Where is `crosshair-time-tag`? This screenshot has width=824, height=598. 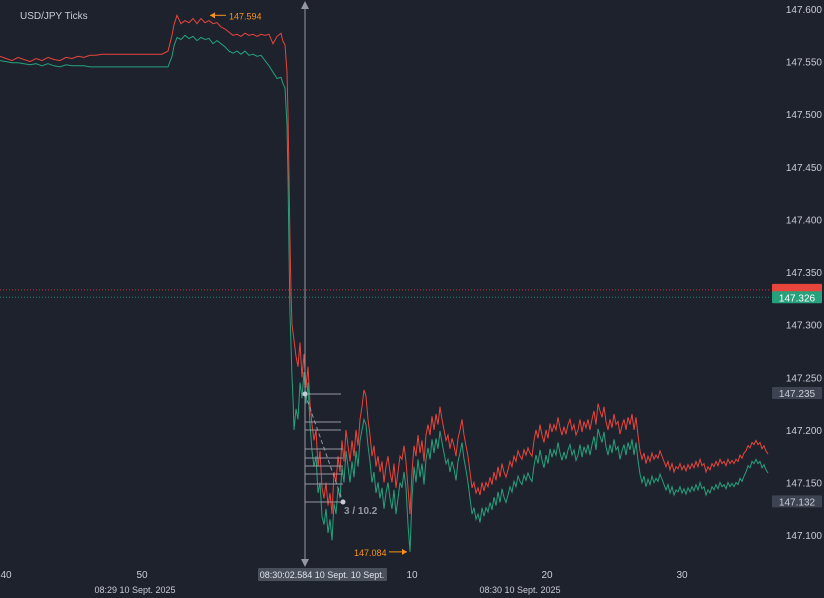 crosshair-time-tag is located at coordinates (322, 574).